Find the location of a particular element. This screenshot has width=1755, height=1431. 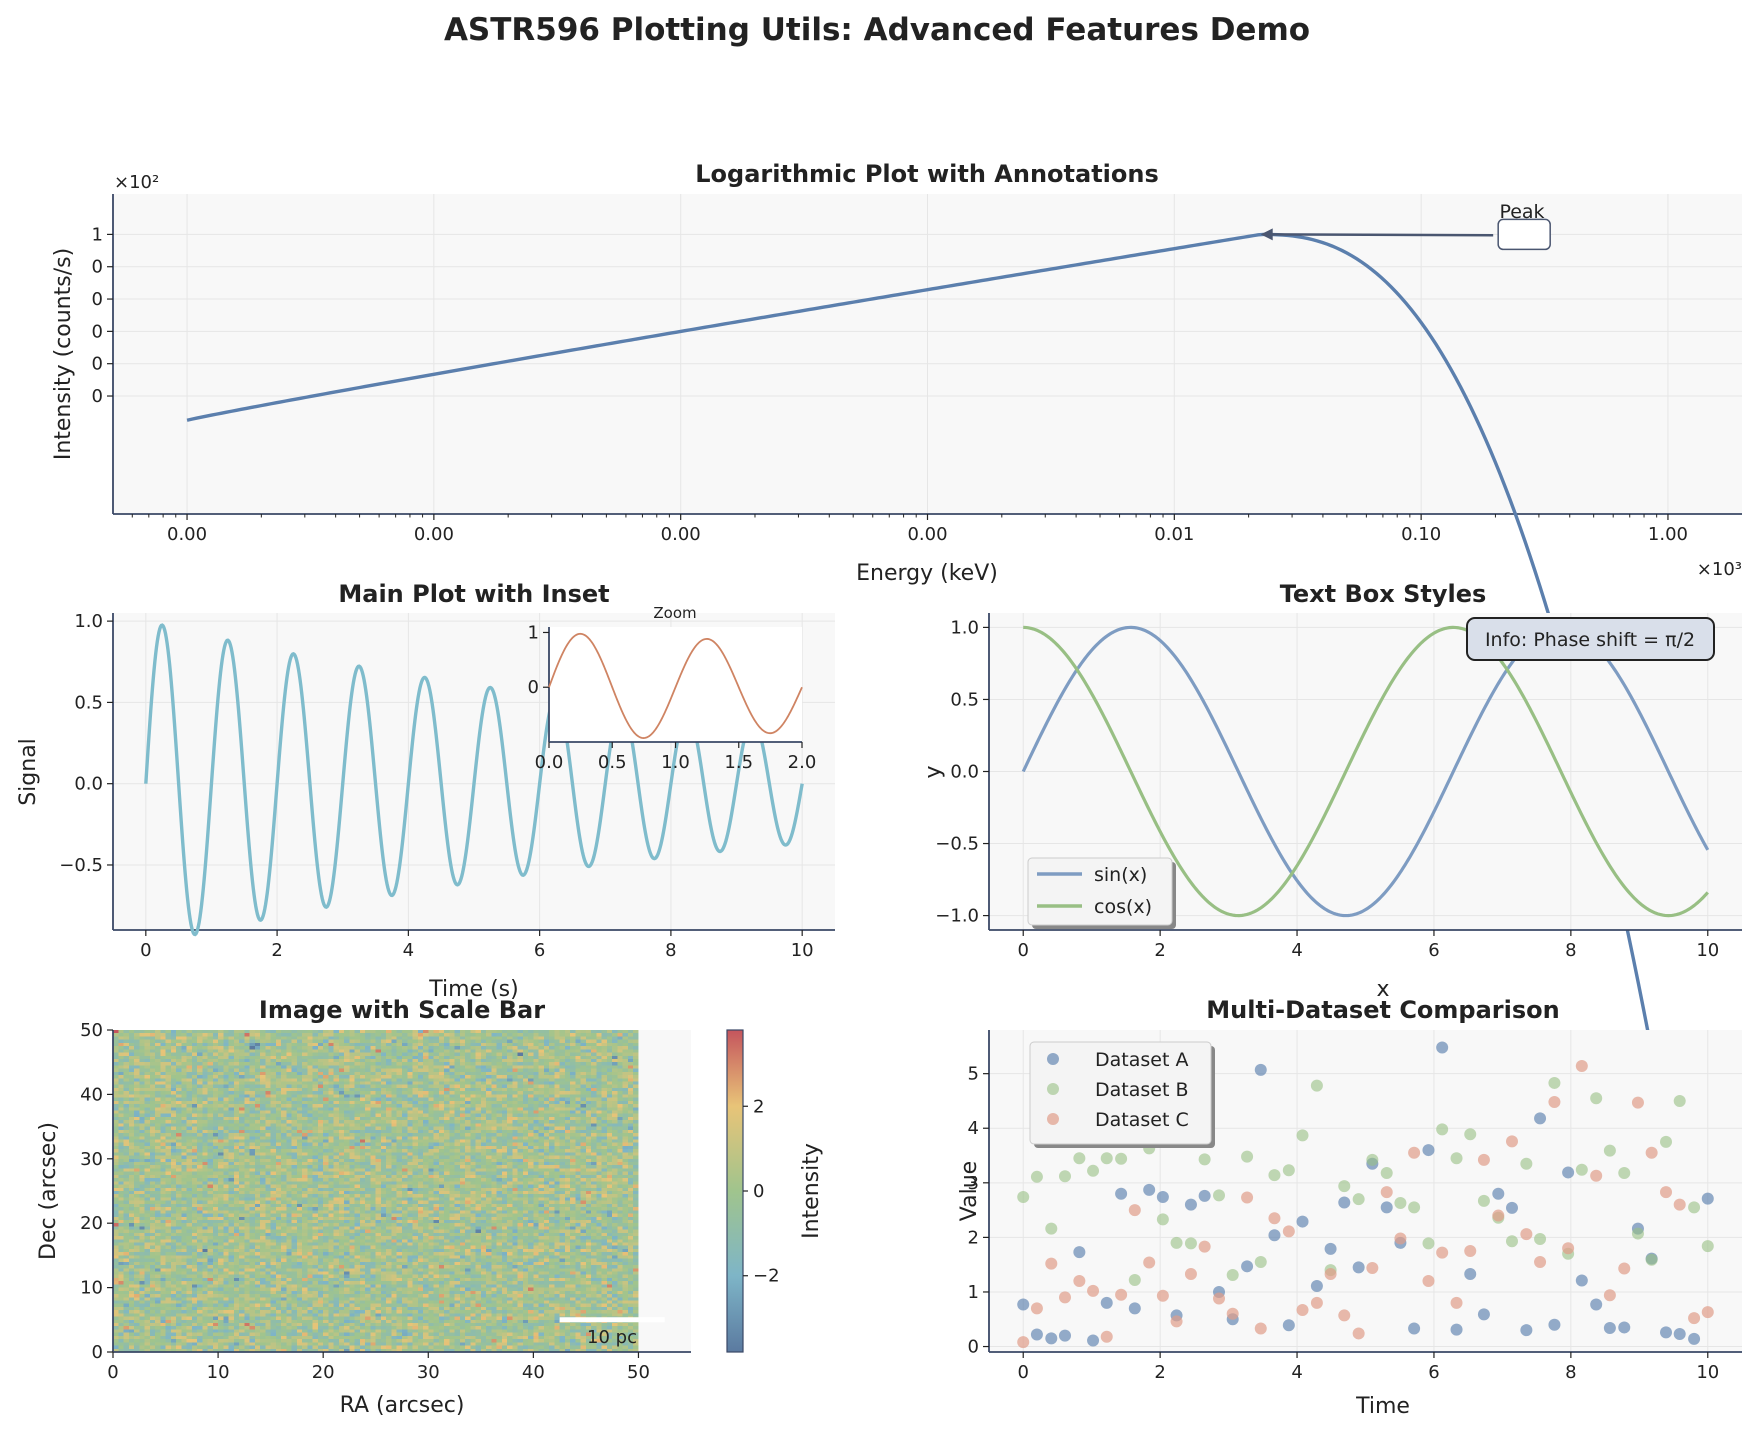

log-plot-xtick-label: 0.00 is located at coordinates (681, 534).